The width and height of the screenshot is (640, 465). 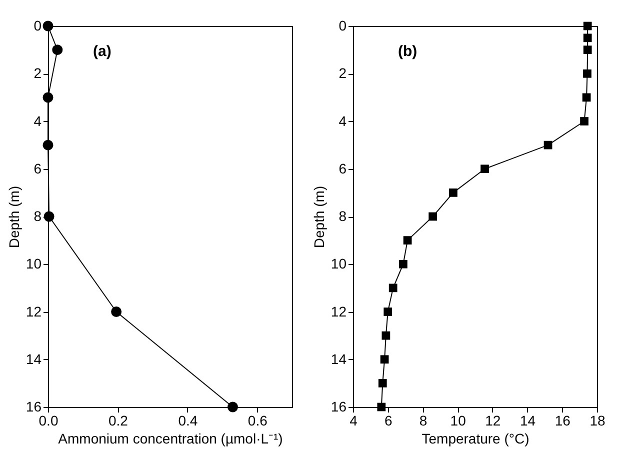 I want to click on x-tick-label: 14, so click(x=528, y=420).